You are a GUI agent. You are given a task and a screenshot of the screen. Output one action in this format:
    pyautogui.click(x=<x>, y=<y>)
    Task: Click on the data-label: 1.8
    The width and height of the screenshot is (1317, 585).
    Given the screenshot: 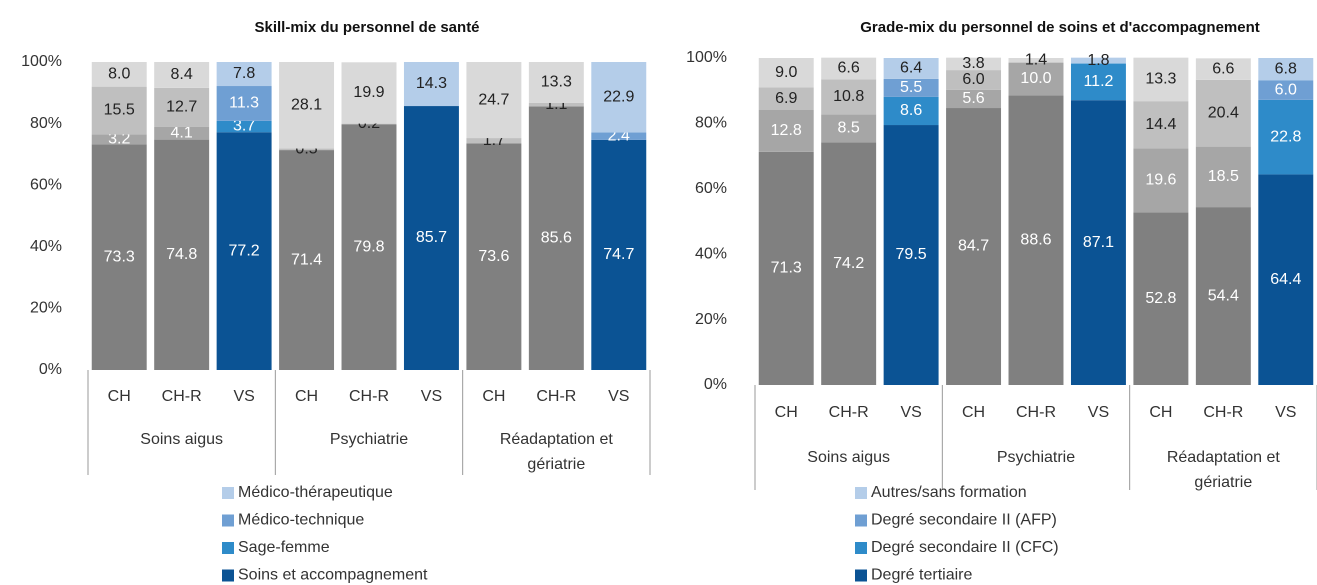 What is the action you would take?
    pyautogui.click(x=1098, y=60)
    